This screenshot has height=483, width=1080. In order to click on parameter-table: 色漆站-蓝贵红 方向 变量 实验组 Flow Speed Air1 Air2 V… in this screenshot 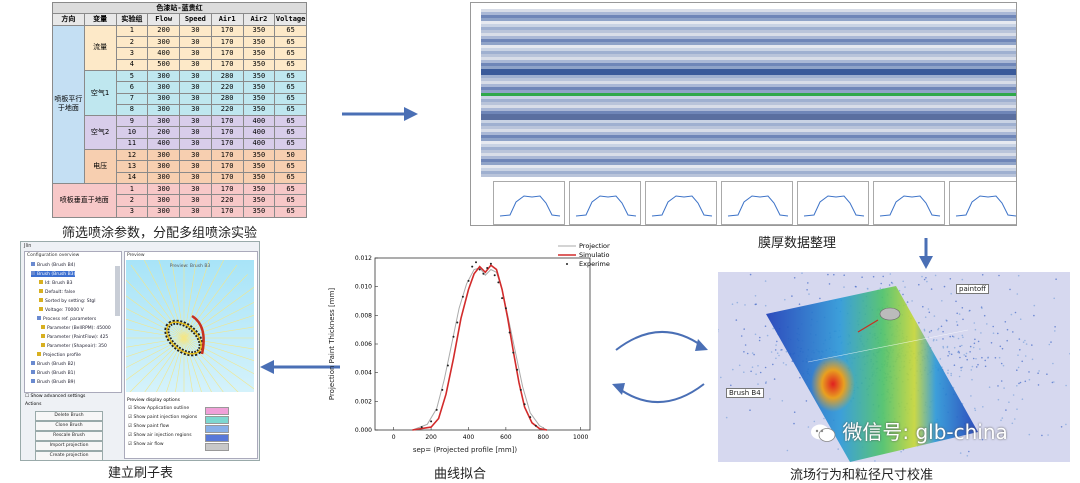, I will do `click(179, 110)`.